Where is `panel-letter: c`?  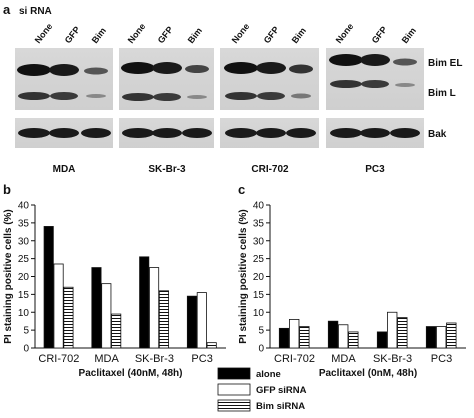
panel-letter: c is located at coordinates (241, 189).